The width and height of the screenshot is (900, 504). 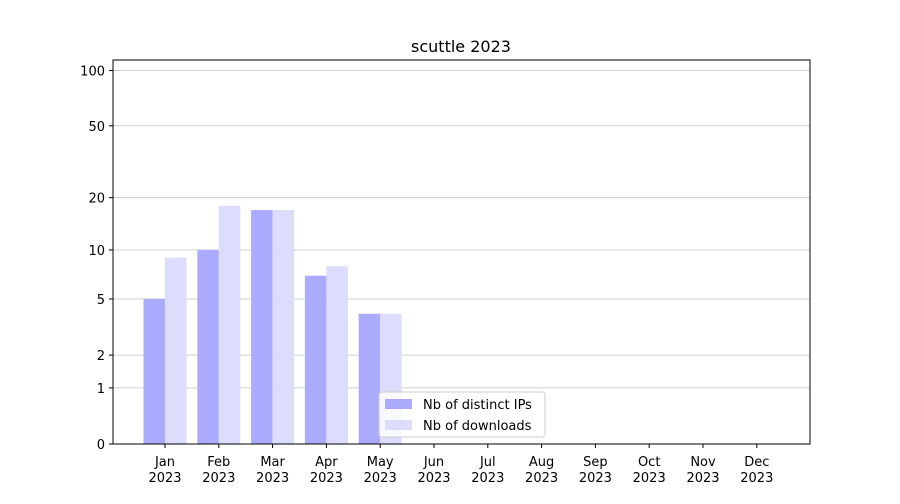 What do you see at coordinates (461, 46) in the screenshot?
I see `chart-title: scuttle 2023` at bounding box center [461, 46].